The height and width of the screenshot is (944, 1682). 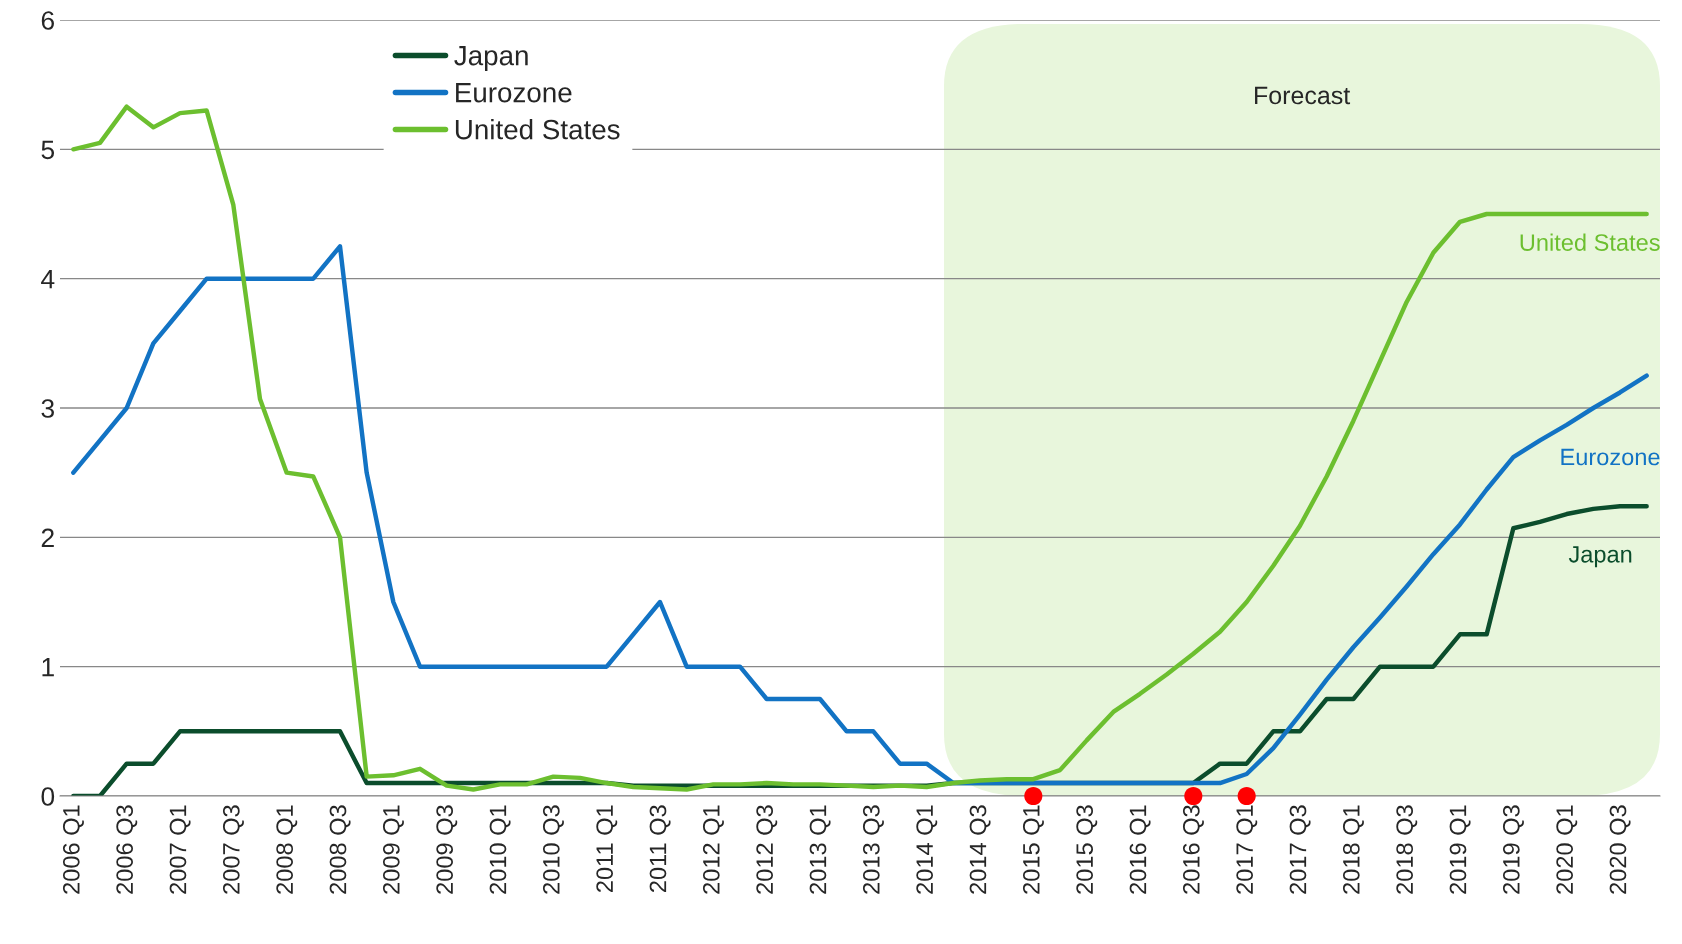 What do you see at coordinates (1600, 557) in the screenshot?
I see `text: Japan` at bounding box center [1600, 557].